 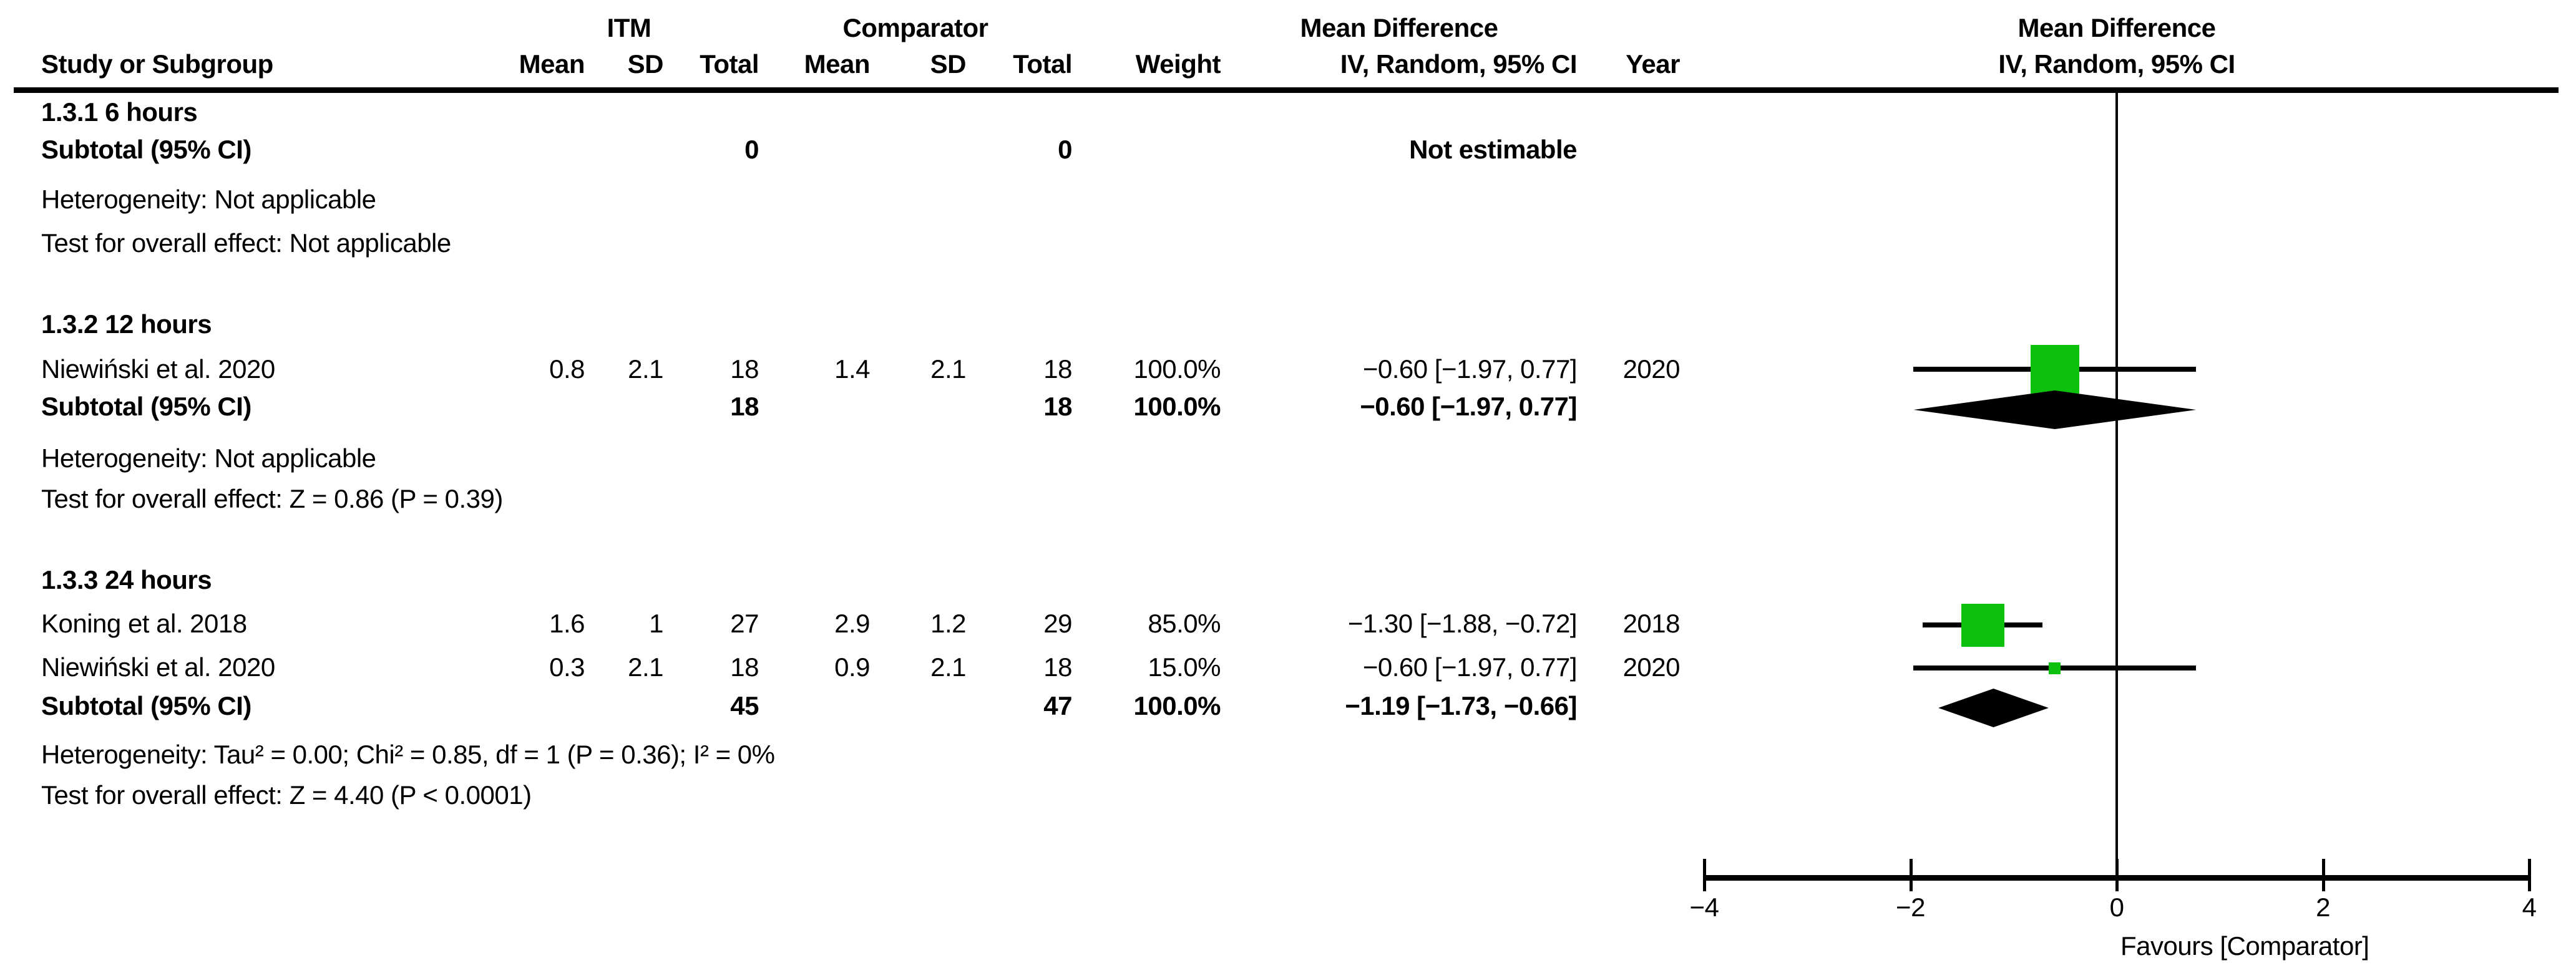 What do you see at coordinates (119, 112) in the screenshot?
I see `section-title-6h: 1.3.1 6 hours` at bounding box center [119, 112].